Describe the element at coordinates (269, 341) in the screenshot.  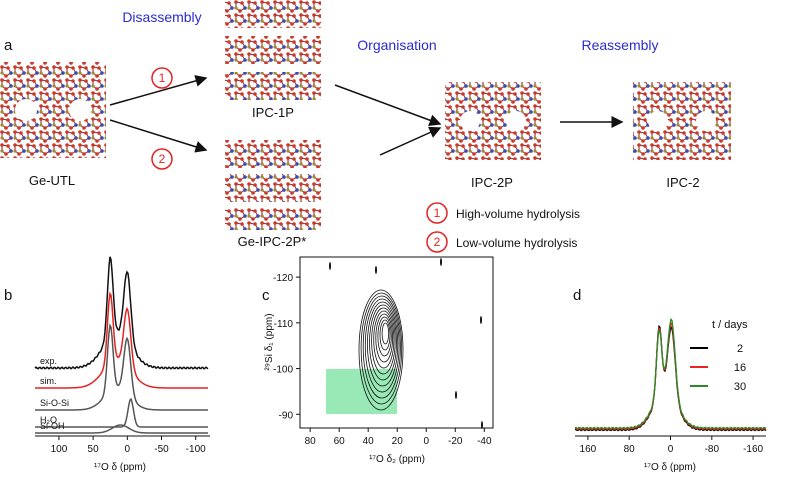
I see `y-axis-label: ²⁹Si δ₁ (ppm)` at that location.